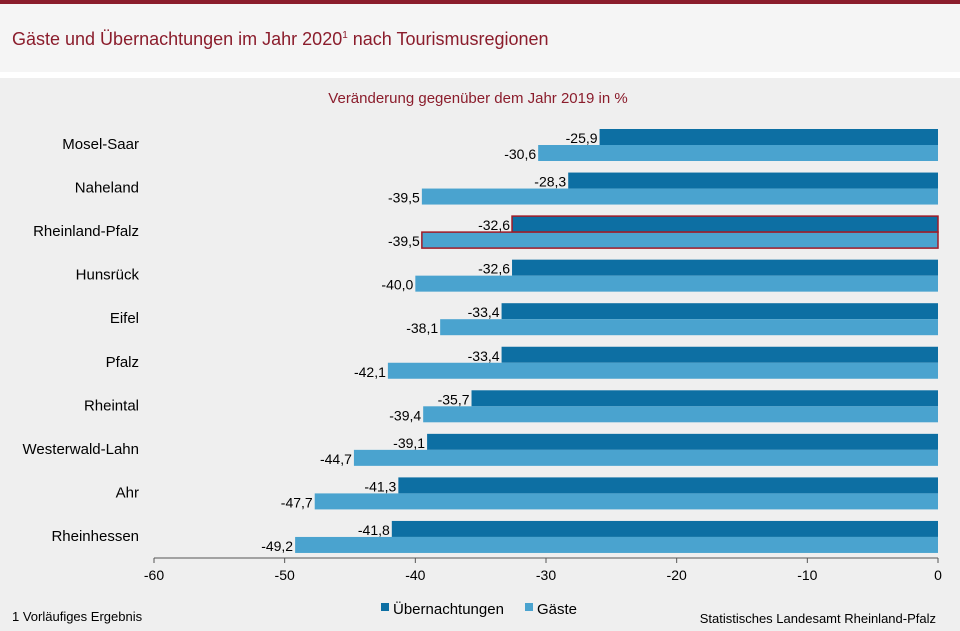 This screenshot has width=960, height=631. What do you see at coordinates (100, 144) in the screenshot?
I see `category-label: Mosel-Saar` at bounding box center [100, 144].